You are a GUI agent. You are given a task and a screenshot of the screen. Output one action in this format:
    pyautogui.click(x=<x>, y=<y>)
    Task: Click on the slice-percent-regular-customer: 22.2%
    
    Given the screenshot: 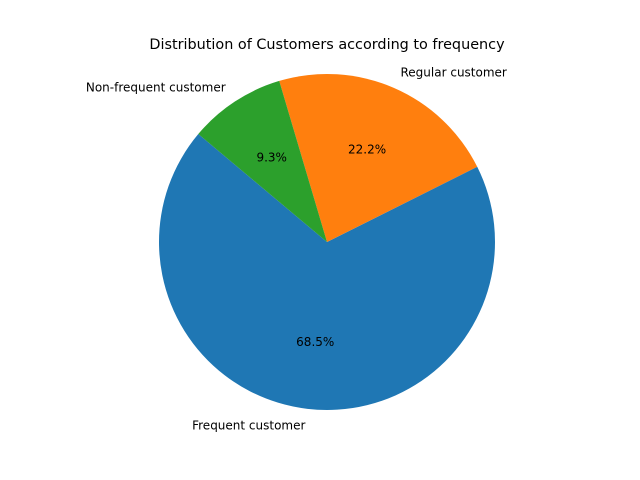 What is the action you would take?
    pyautogui.click(x=367, y=150)
    